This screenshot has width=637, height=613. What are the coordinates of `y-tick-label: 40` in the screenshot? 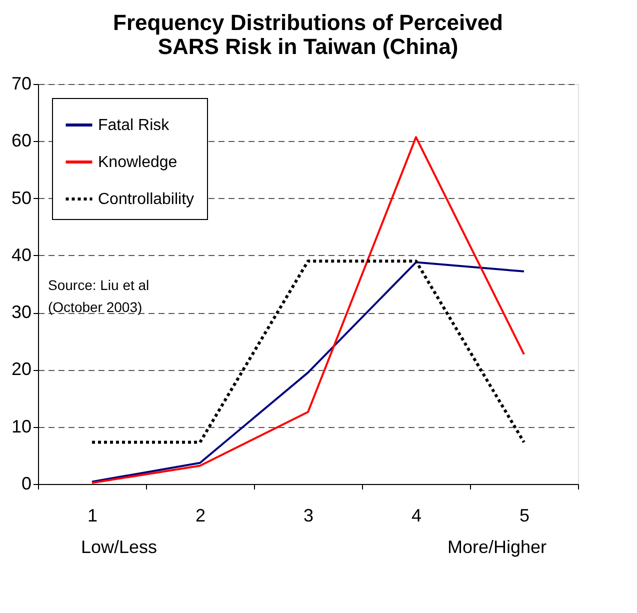 It's located at (21, 254).